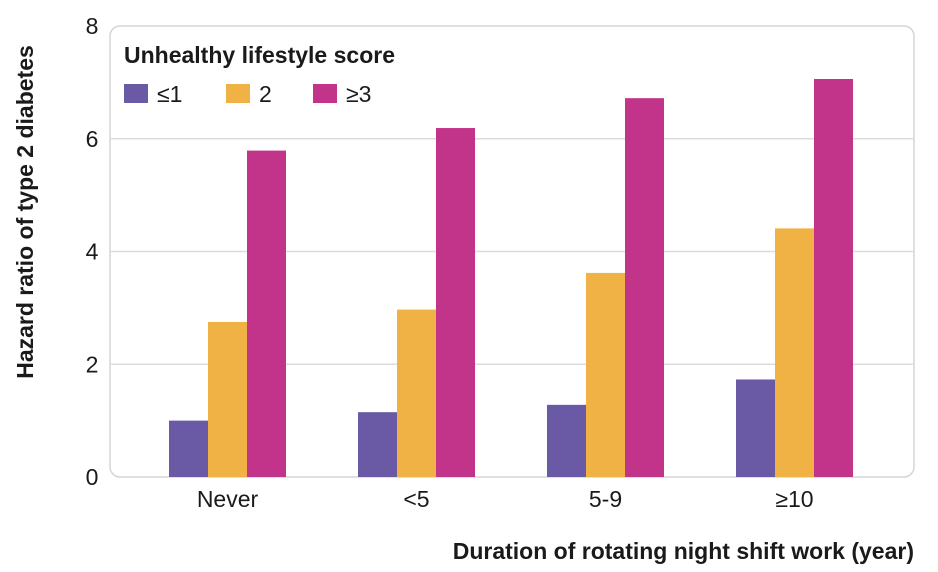  I want to click on legend-label: ≥3, so click(358, 94).